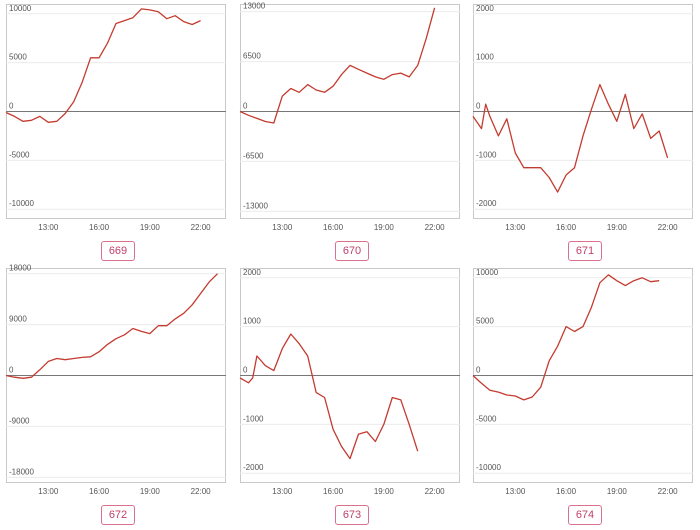  I want to click on chart-label-badge: 669, so click(118, 251).